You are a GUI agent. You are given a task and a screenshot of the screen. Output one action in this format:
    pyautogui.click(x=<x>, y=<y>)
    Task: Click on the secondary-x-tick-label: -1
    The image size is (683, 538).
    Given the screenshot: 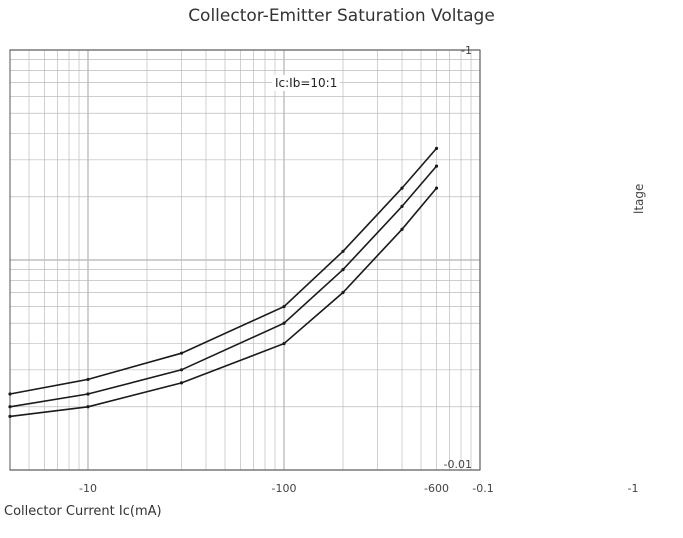 What is the action you would take?
    pyautogui.click(x=633, y=488)
    